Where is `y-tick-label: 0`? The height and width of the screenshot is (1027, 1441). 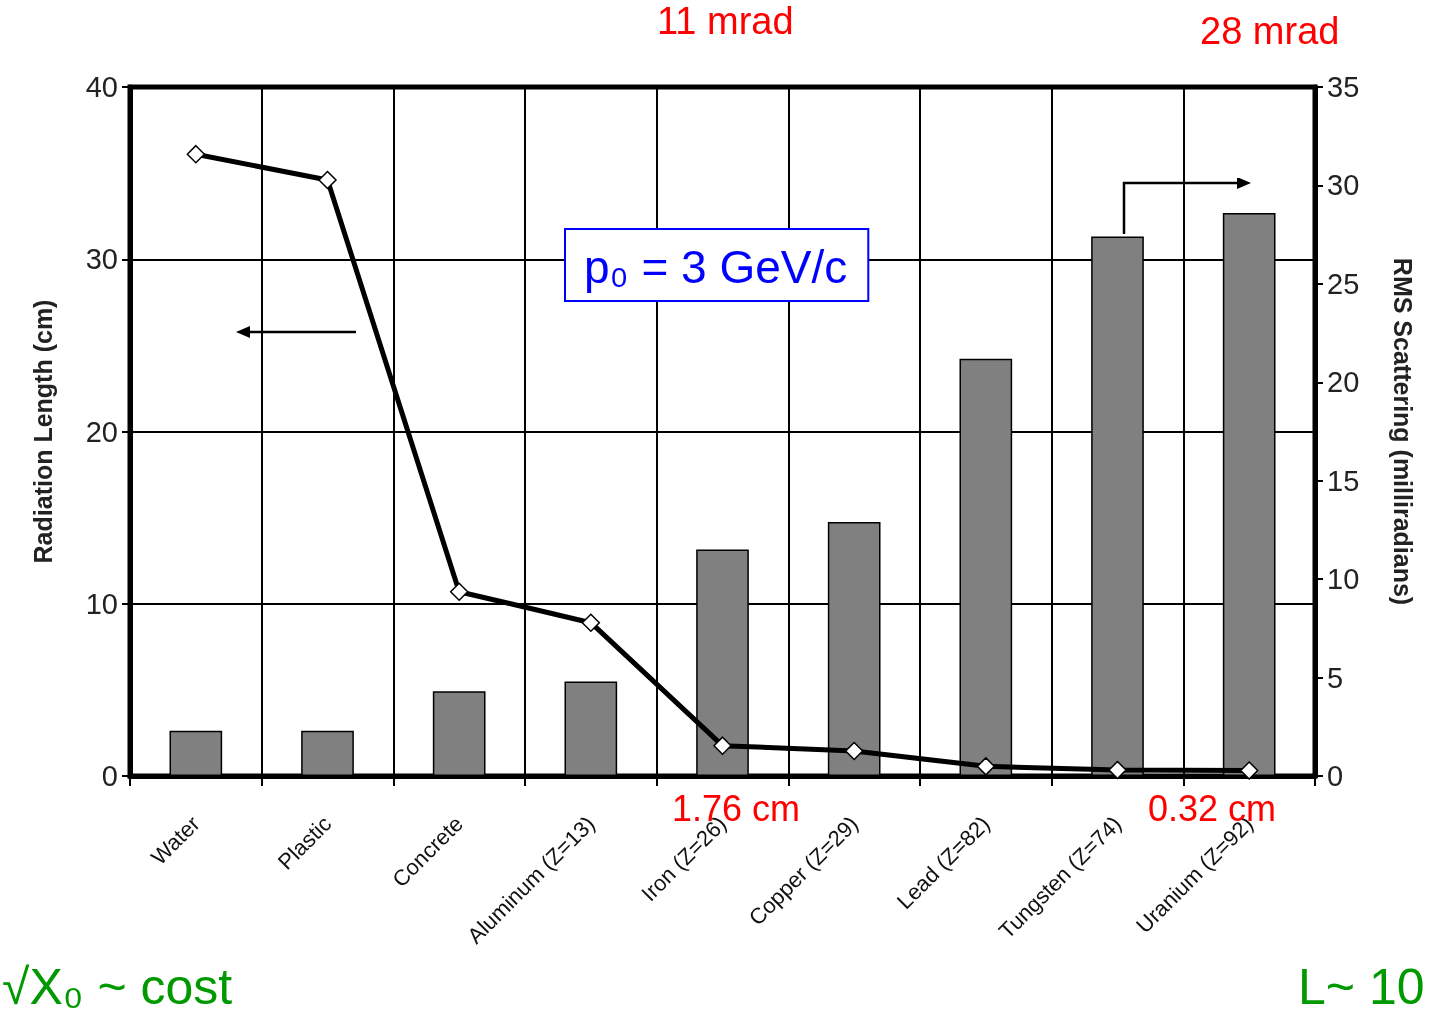
y-tick-label: 0 is located at coordinates (109, 776).